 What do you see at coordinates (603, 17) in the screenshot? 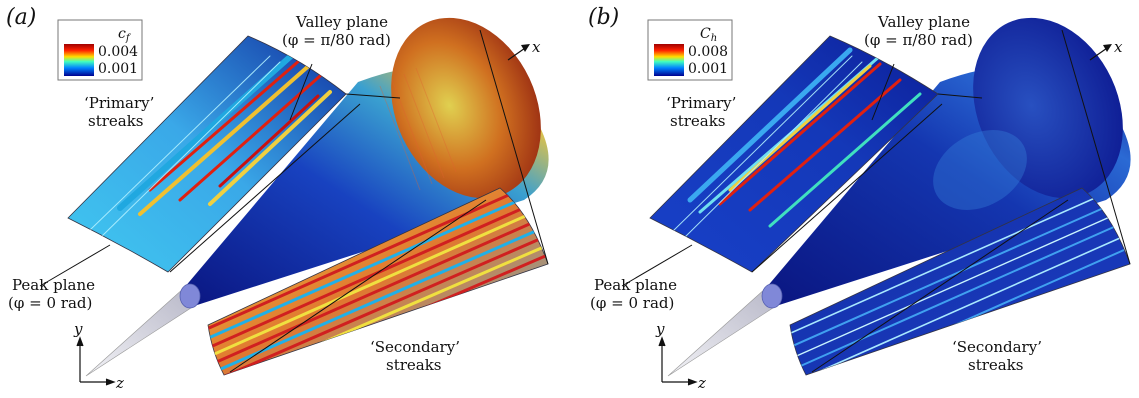
I see `panel-letter: (b)` at bounding box center [603, 17].